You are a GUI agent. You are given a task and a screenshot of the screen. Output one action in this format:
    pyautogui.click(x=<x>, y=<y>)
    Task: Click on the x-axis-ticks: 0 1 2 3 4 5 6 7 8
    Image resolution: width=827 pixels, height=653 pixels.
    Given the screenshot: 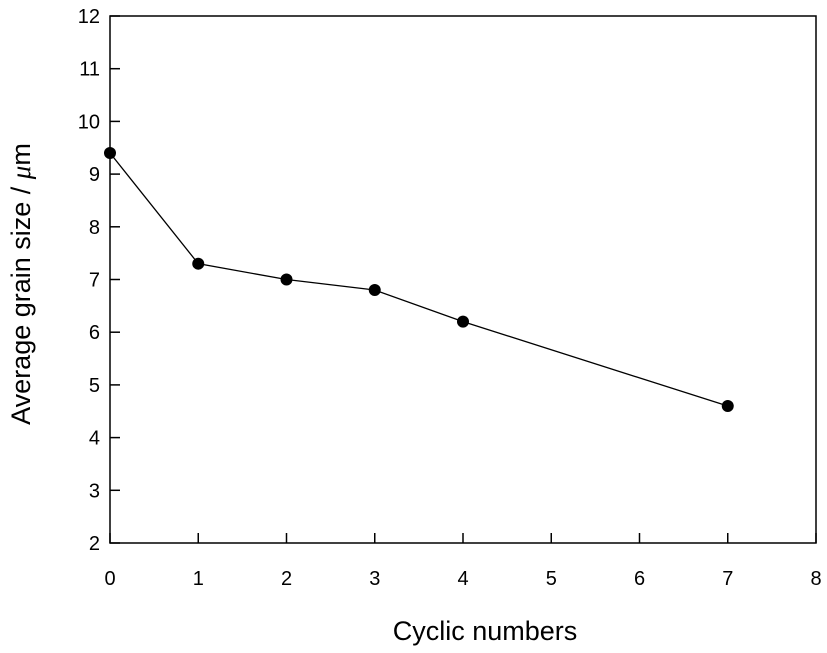 What is the action you would take?
    pyautogui.click(x=463, y=561)
    